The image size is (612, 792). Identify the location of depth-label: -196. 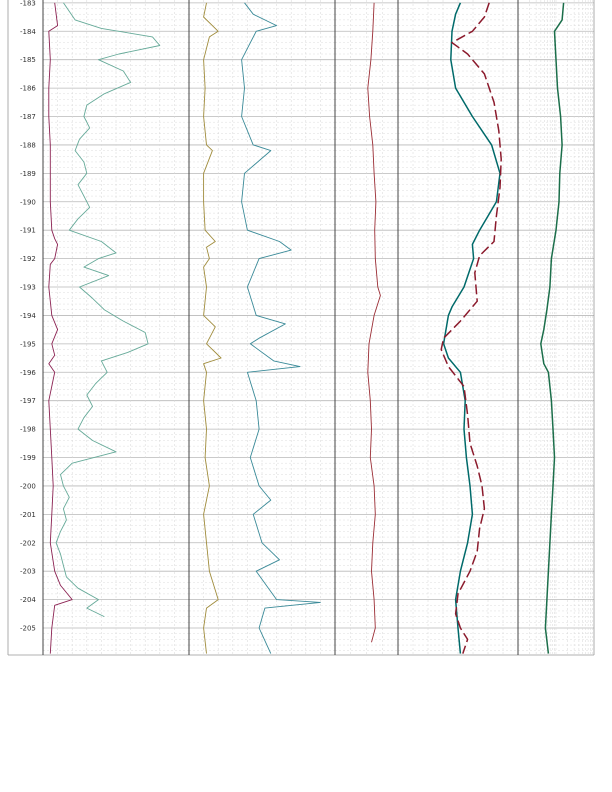
(28, 373).